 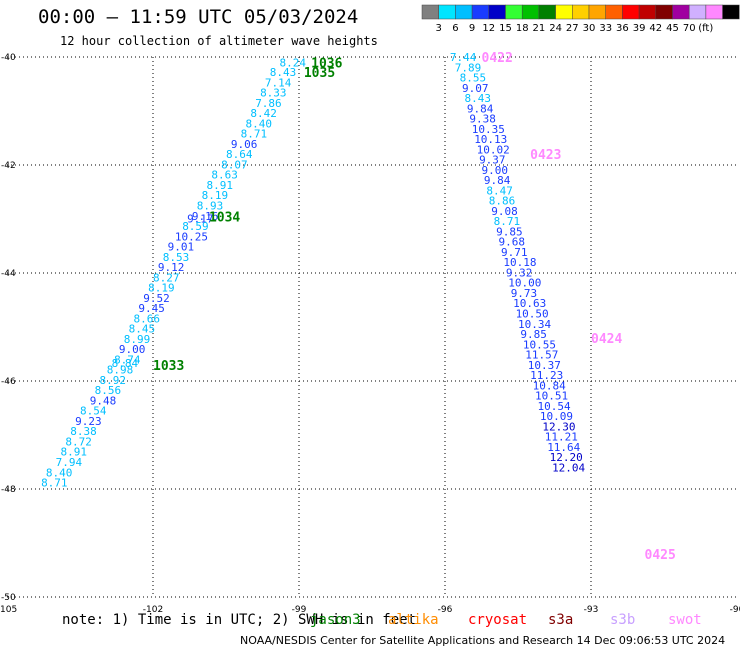 What do you see at coordinates (88, 421) in the screenshot?
I see `wave-height-label: 9.23` at bounding box center [88, 421].